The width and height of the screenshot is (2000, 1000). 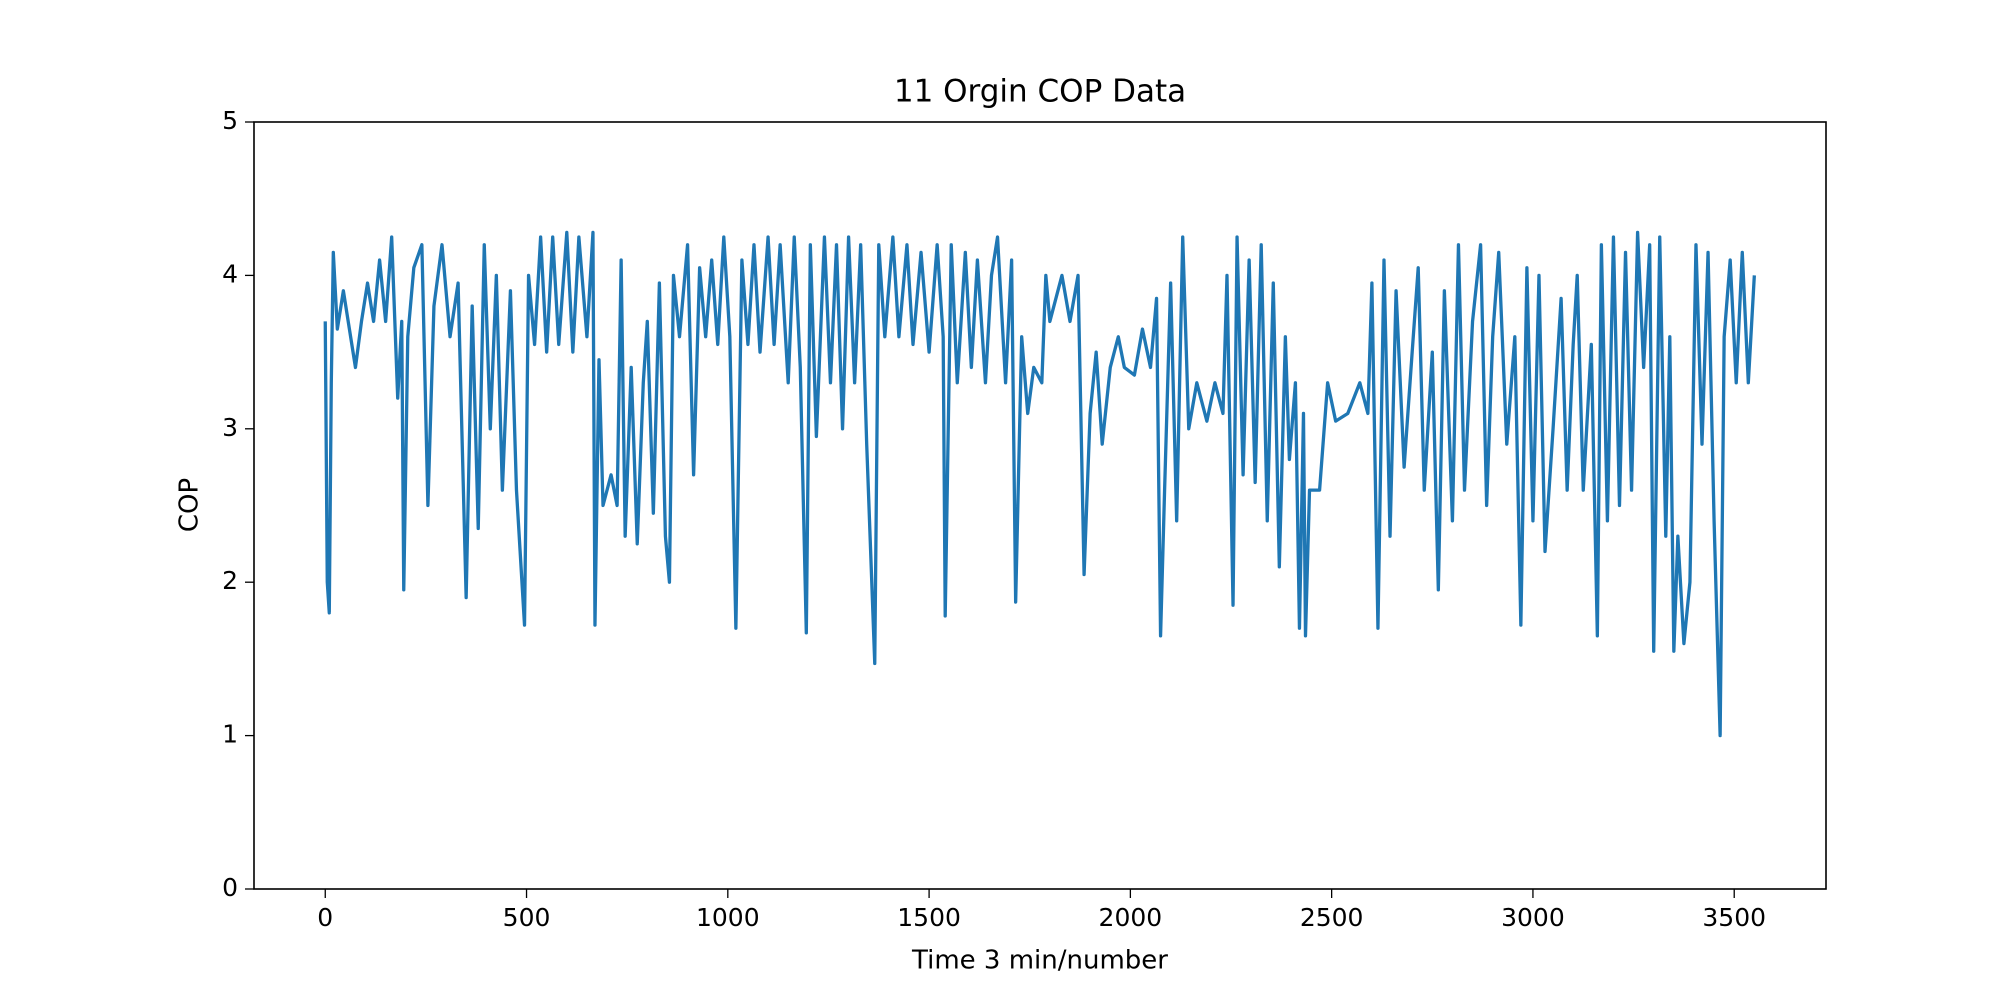 I want to click on x-tick-label: 3000, so click(x=1533, y=917).